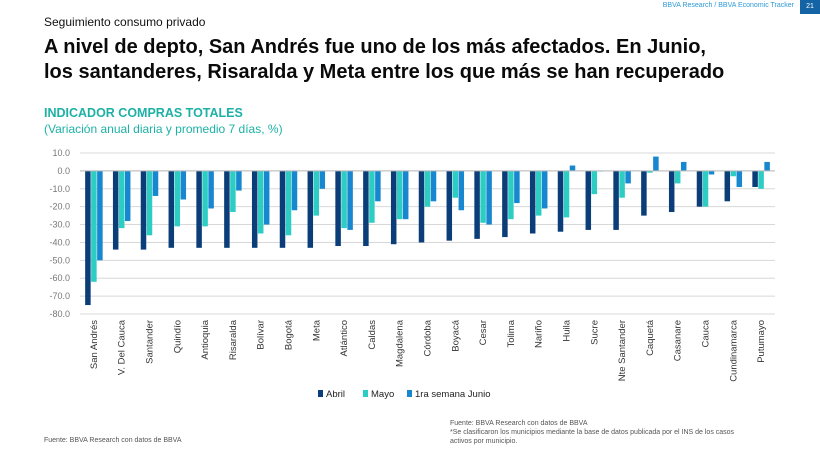 This screenshot has height=460, width=820. What do you see at coordinates (650, 337) in the screenshot?
I see `x-tick-label: Caquetá` at bounding box center [650, 337].